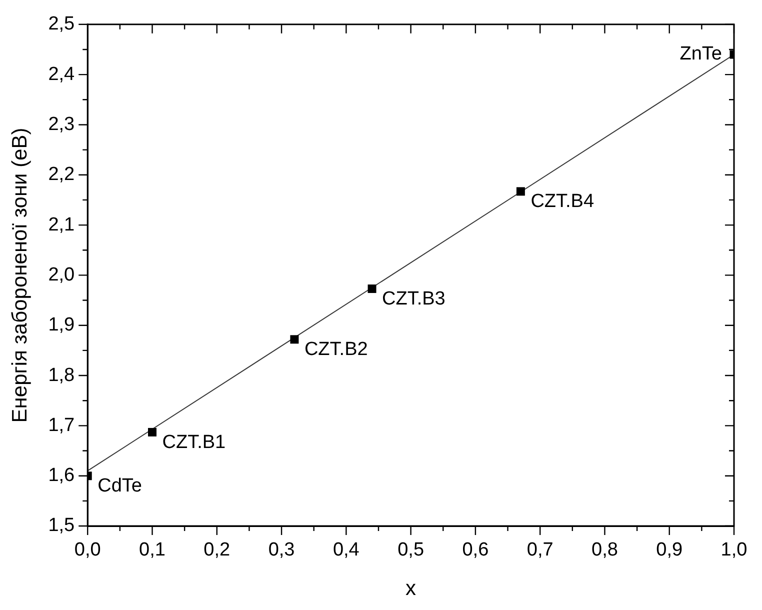 The image size is (762, 610). Describe the element at coordinates (152, 550) in the screenshot. I see `x-tick-label: 0,1` at that location.